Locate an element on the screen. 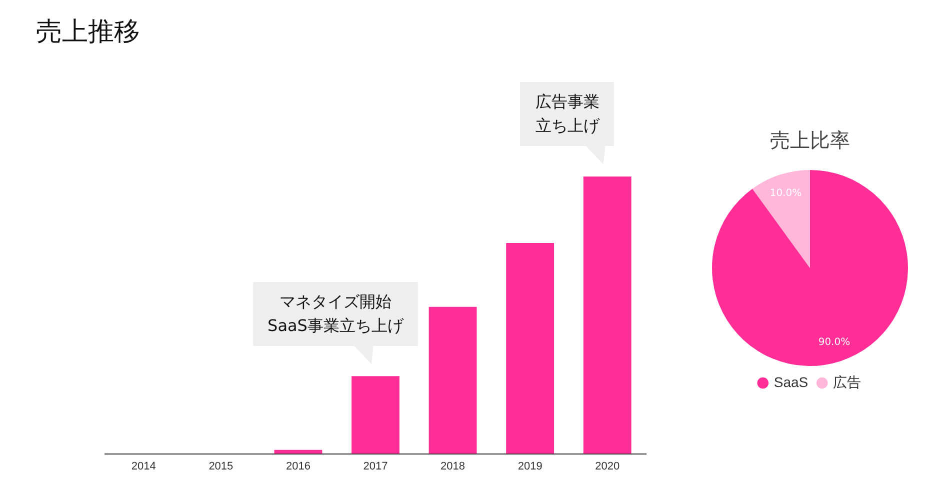  x-tick-label: 2019 is located at coordinates (530, 466).